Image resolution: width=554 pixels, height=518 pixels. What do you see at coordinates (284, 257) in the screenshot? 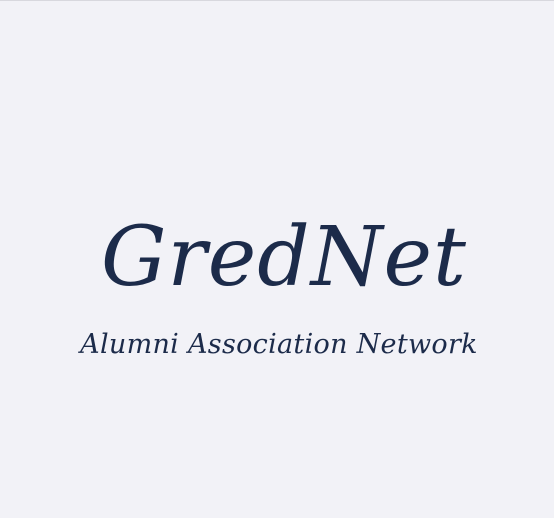
I see `brand-name: GredNet` at bounding box center [284, 257].